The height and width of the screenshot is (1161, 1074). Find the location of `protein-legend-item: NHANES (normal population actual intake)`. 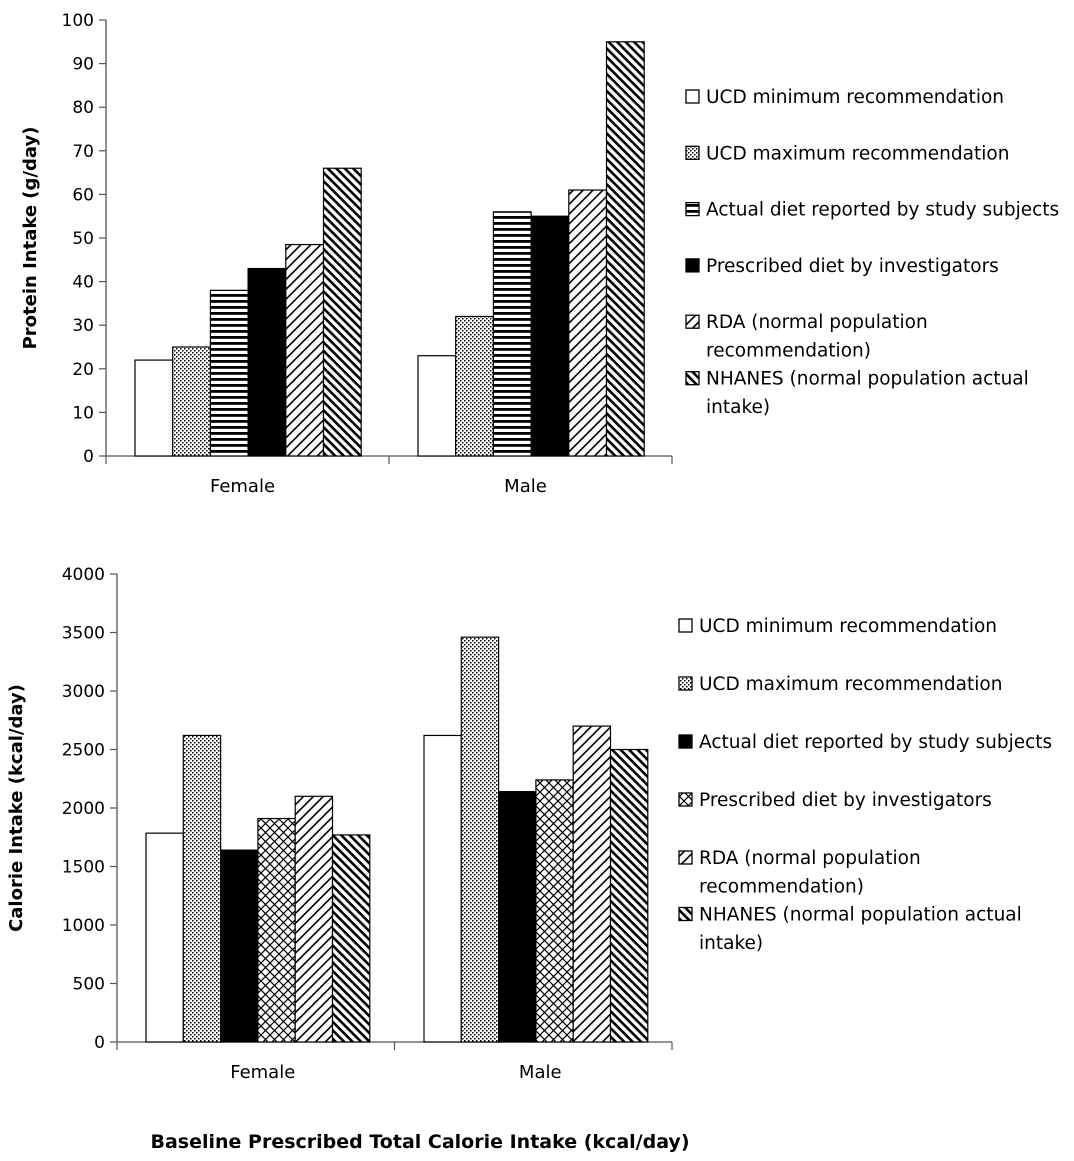

protein-legend-item: NHANES (normal population actual intake) is located at coordinates (857, 393).